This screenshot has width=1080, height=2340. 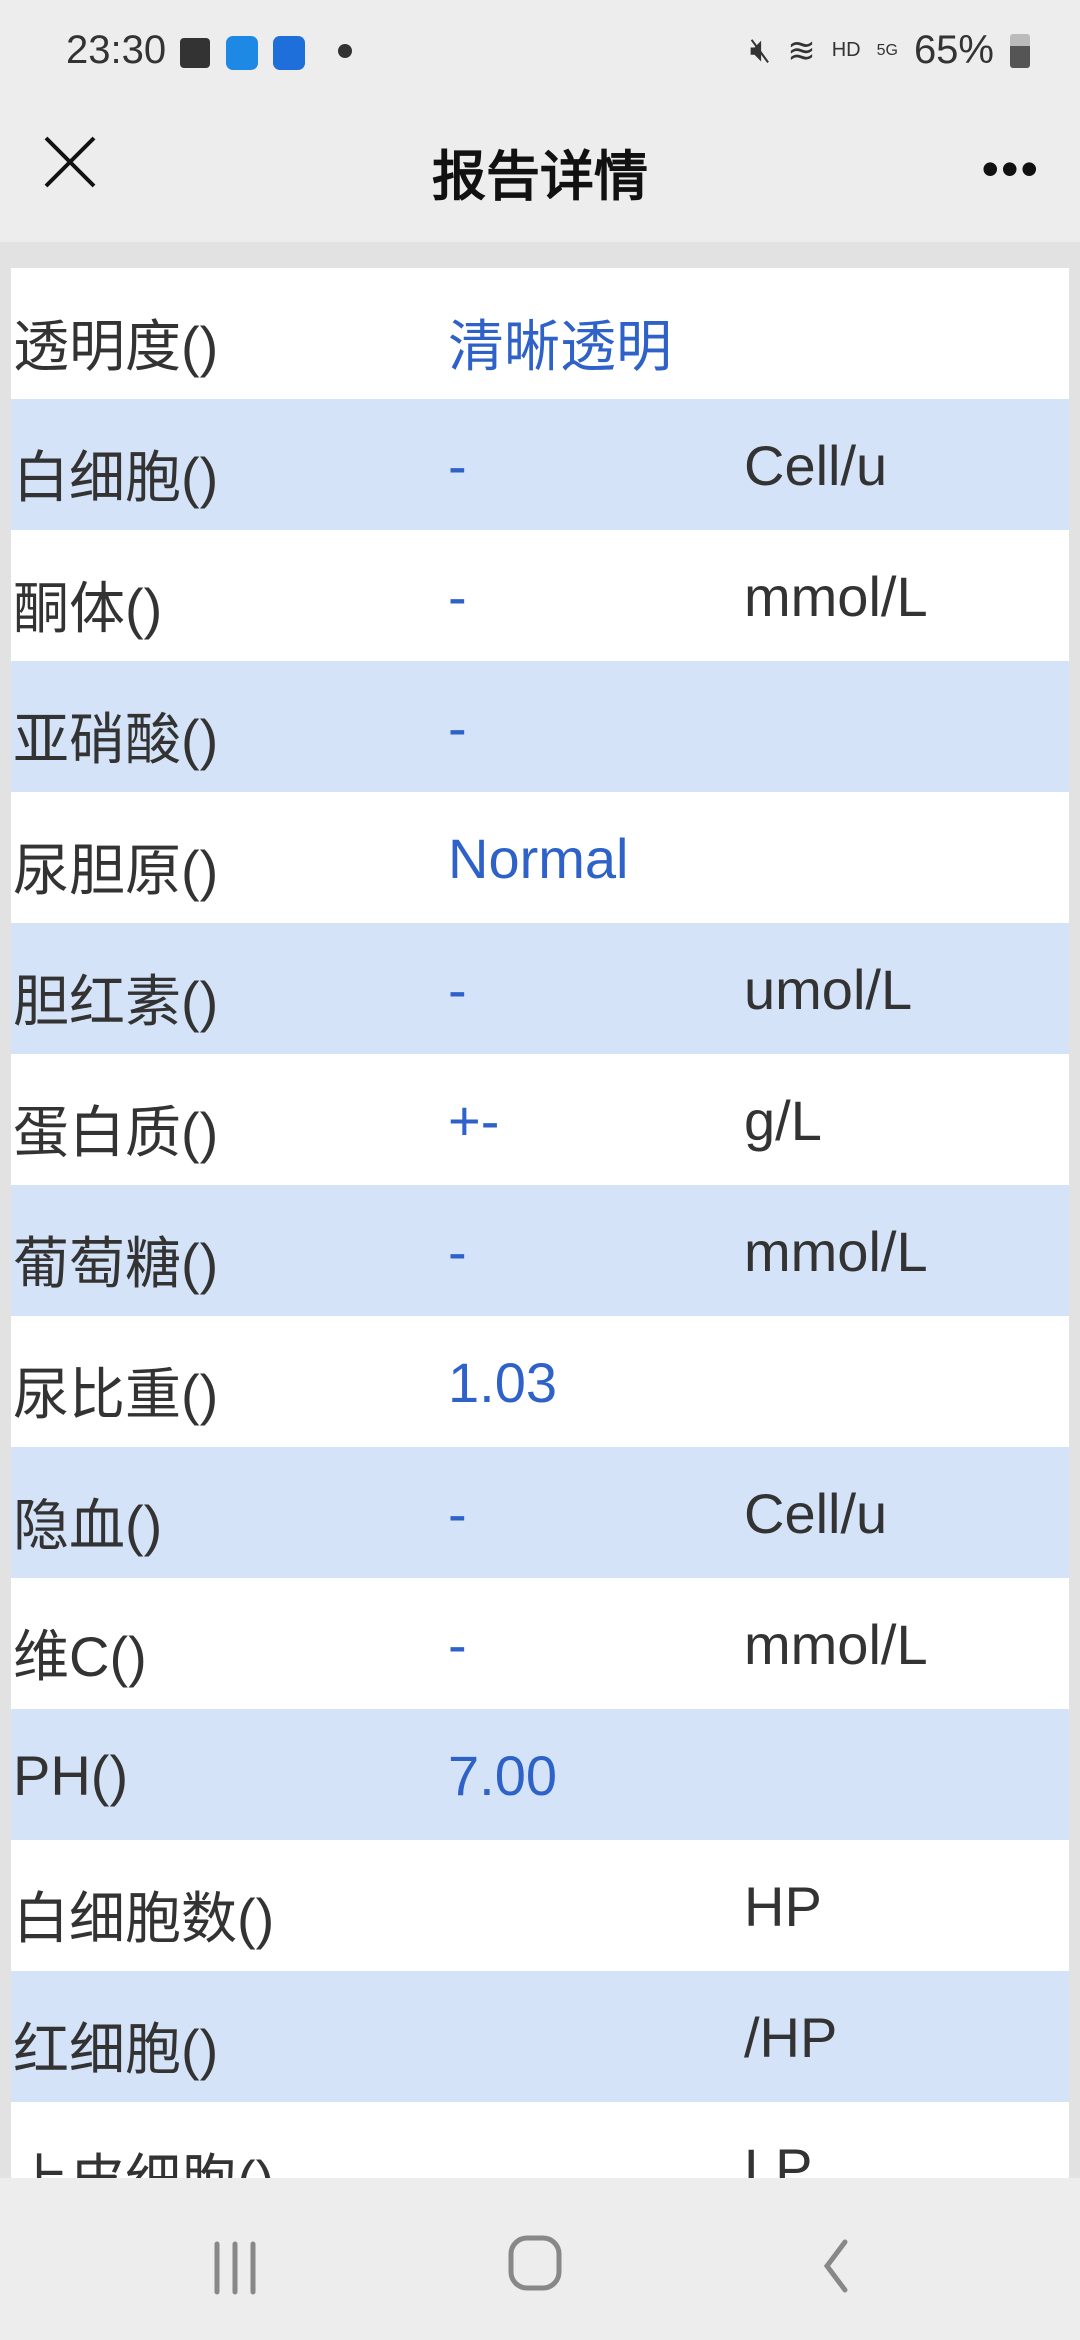 I want to click on table-row: 尿比重() 1.03, so click(x=540, y=1381).